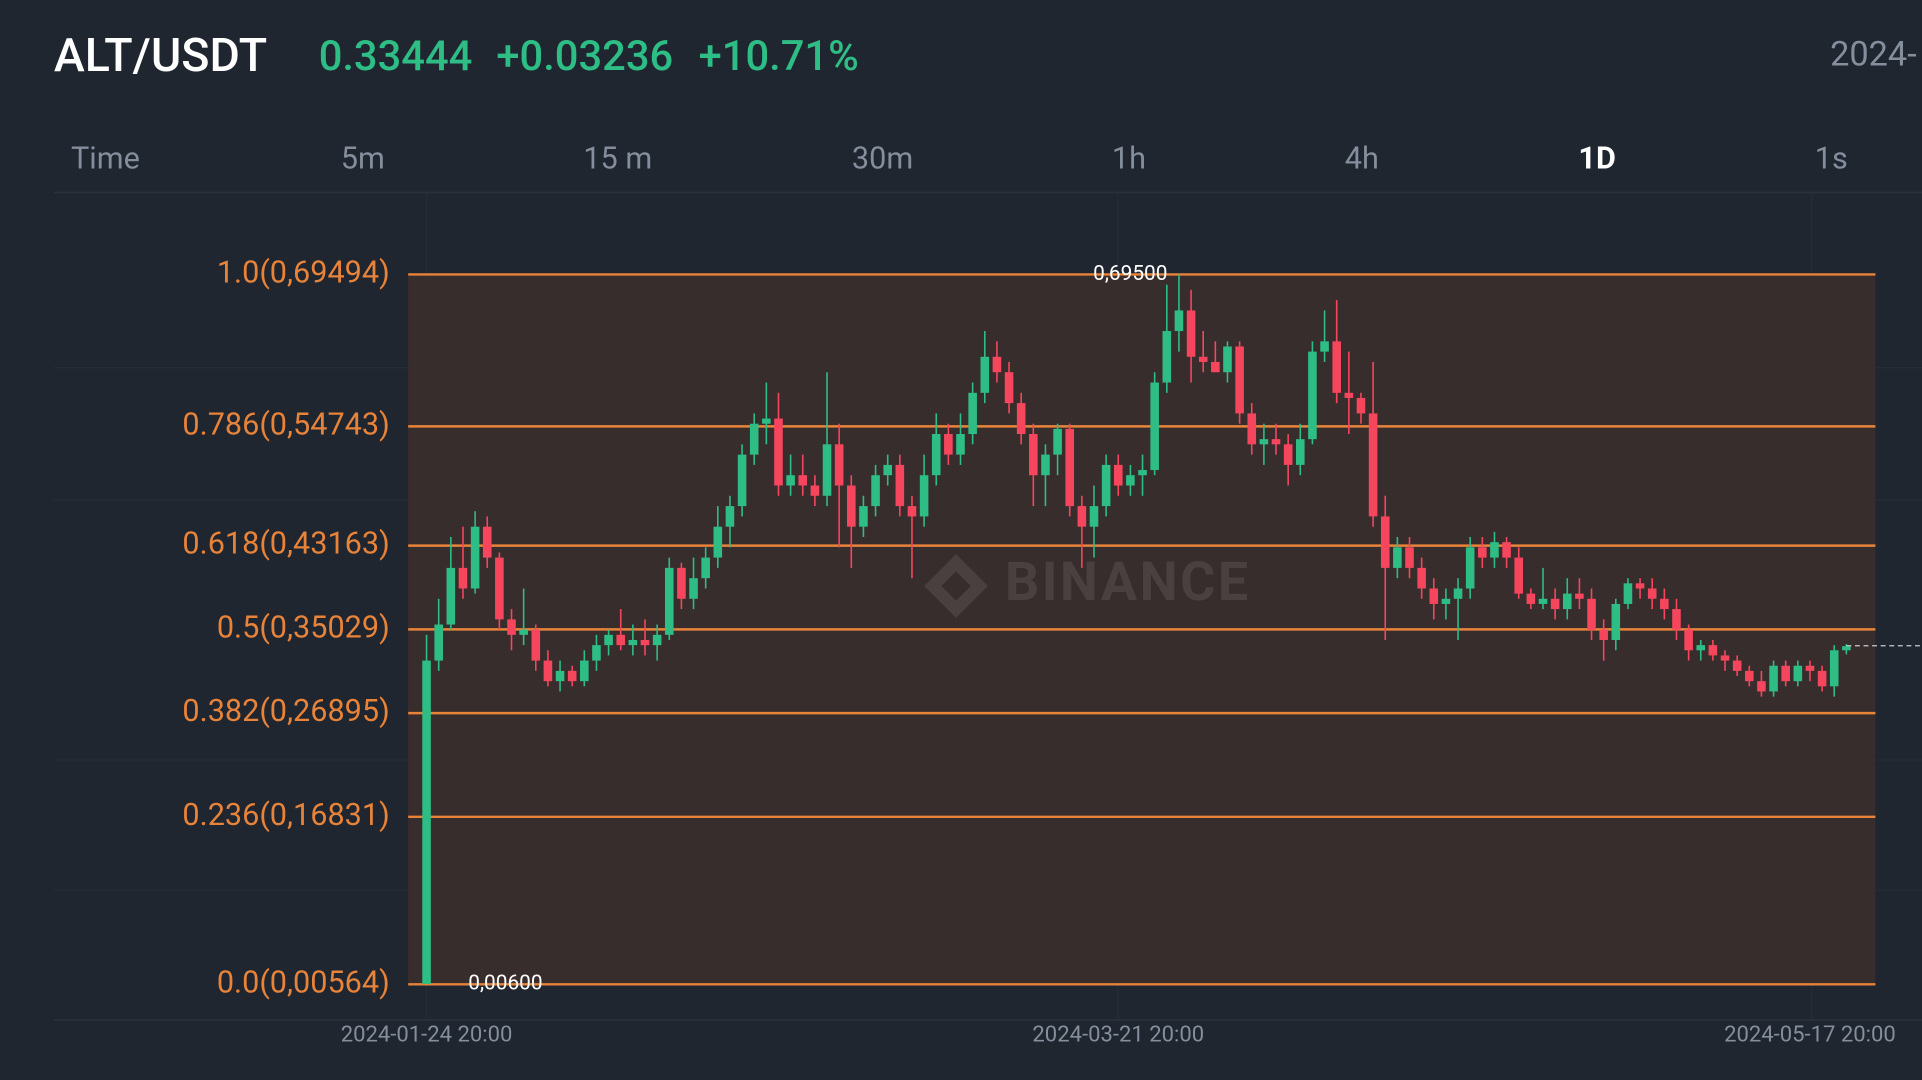 The width and height of the screenshot is (1922, 1080). I want to click on price: 0.33444, so click(396, 56).